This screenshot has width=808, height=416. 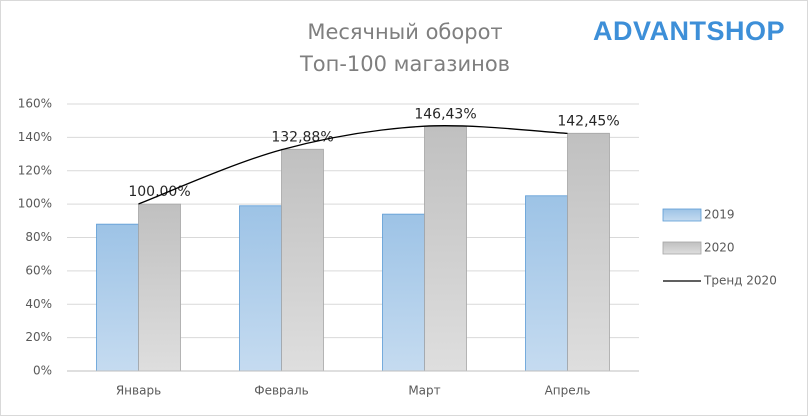 I want to click on y-tick-label: 80%, so click(x=38, y=237).